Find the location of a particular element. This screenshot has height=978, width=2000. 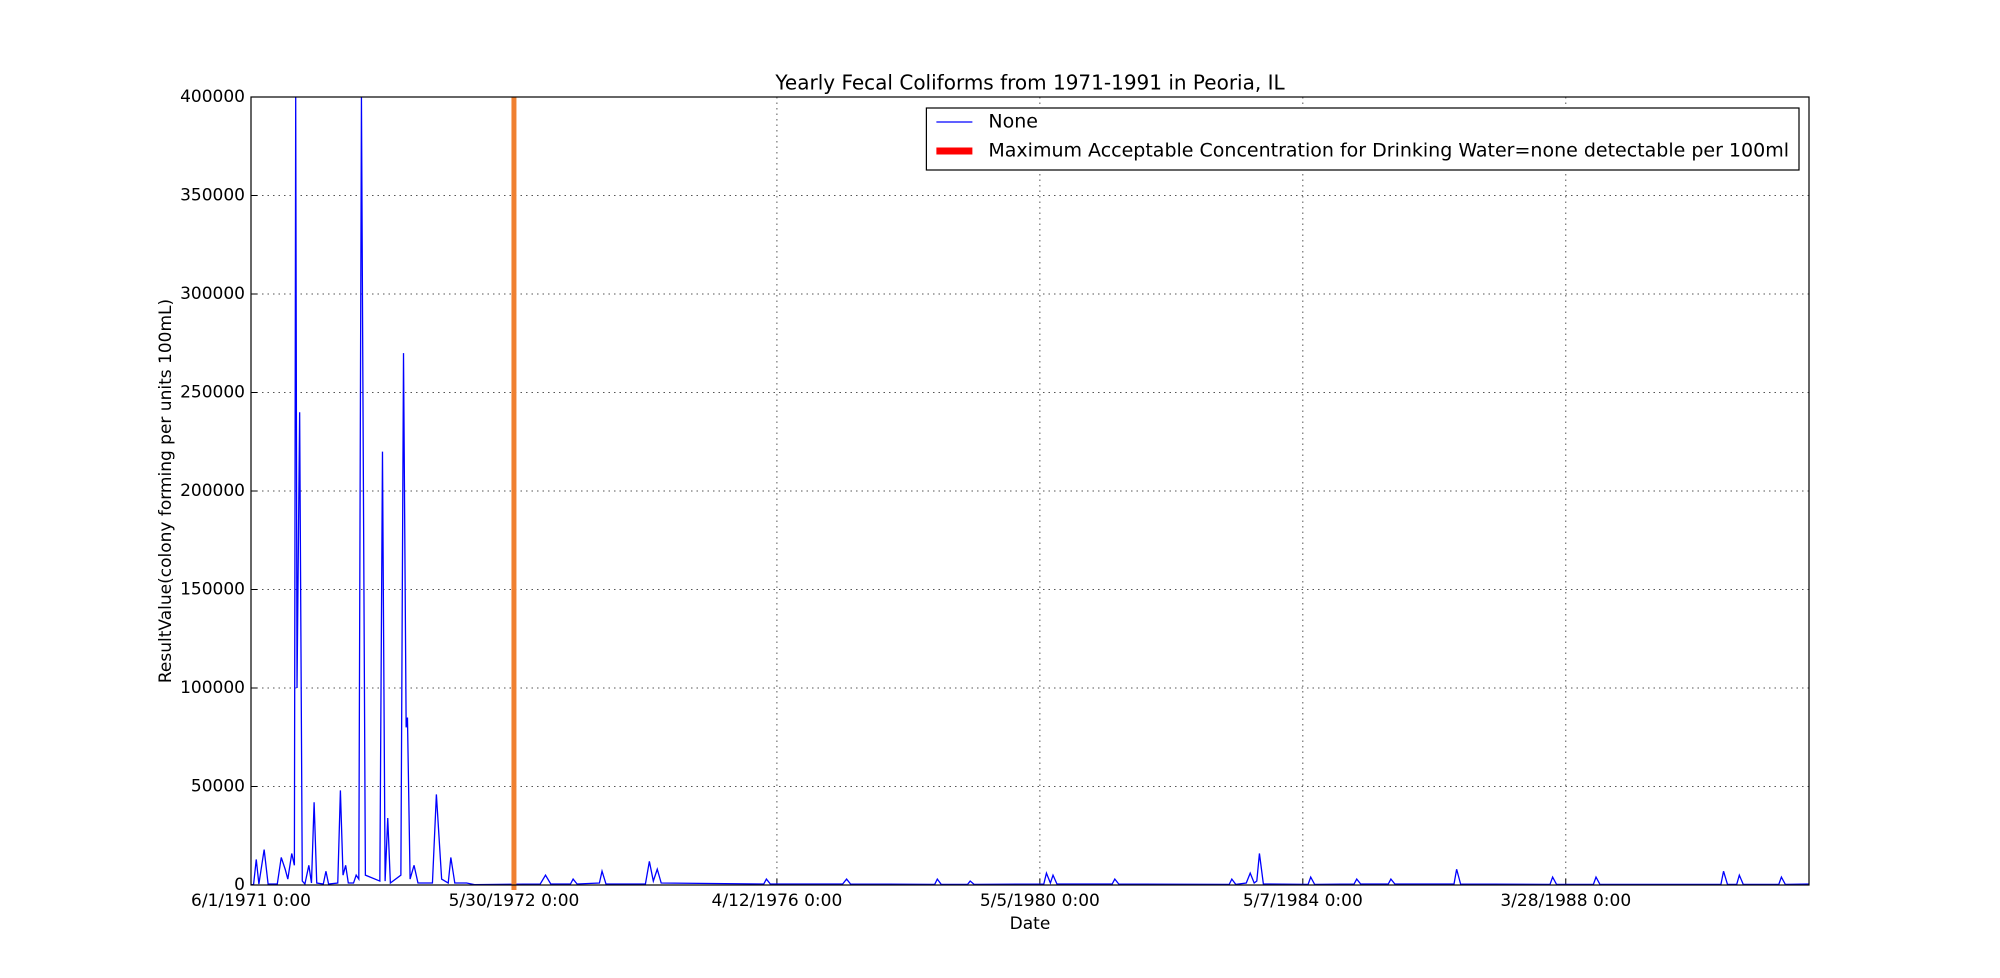

x-tick-label: 5/30/1972 0:00 is located at coordinates (514, 901).